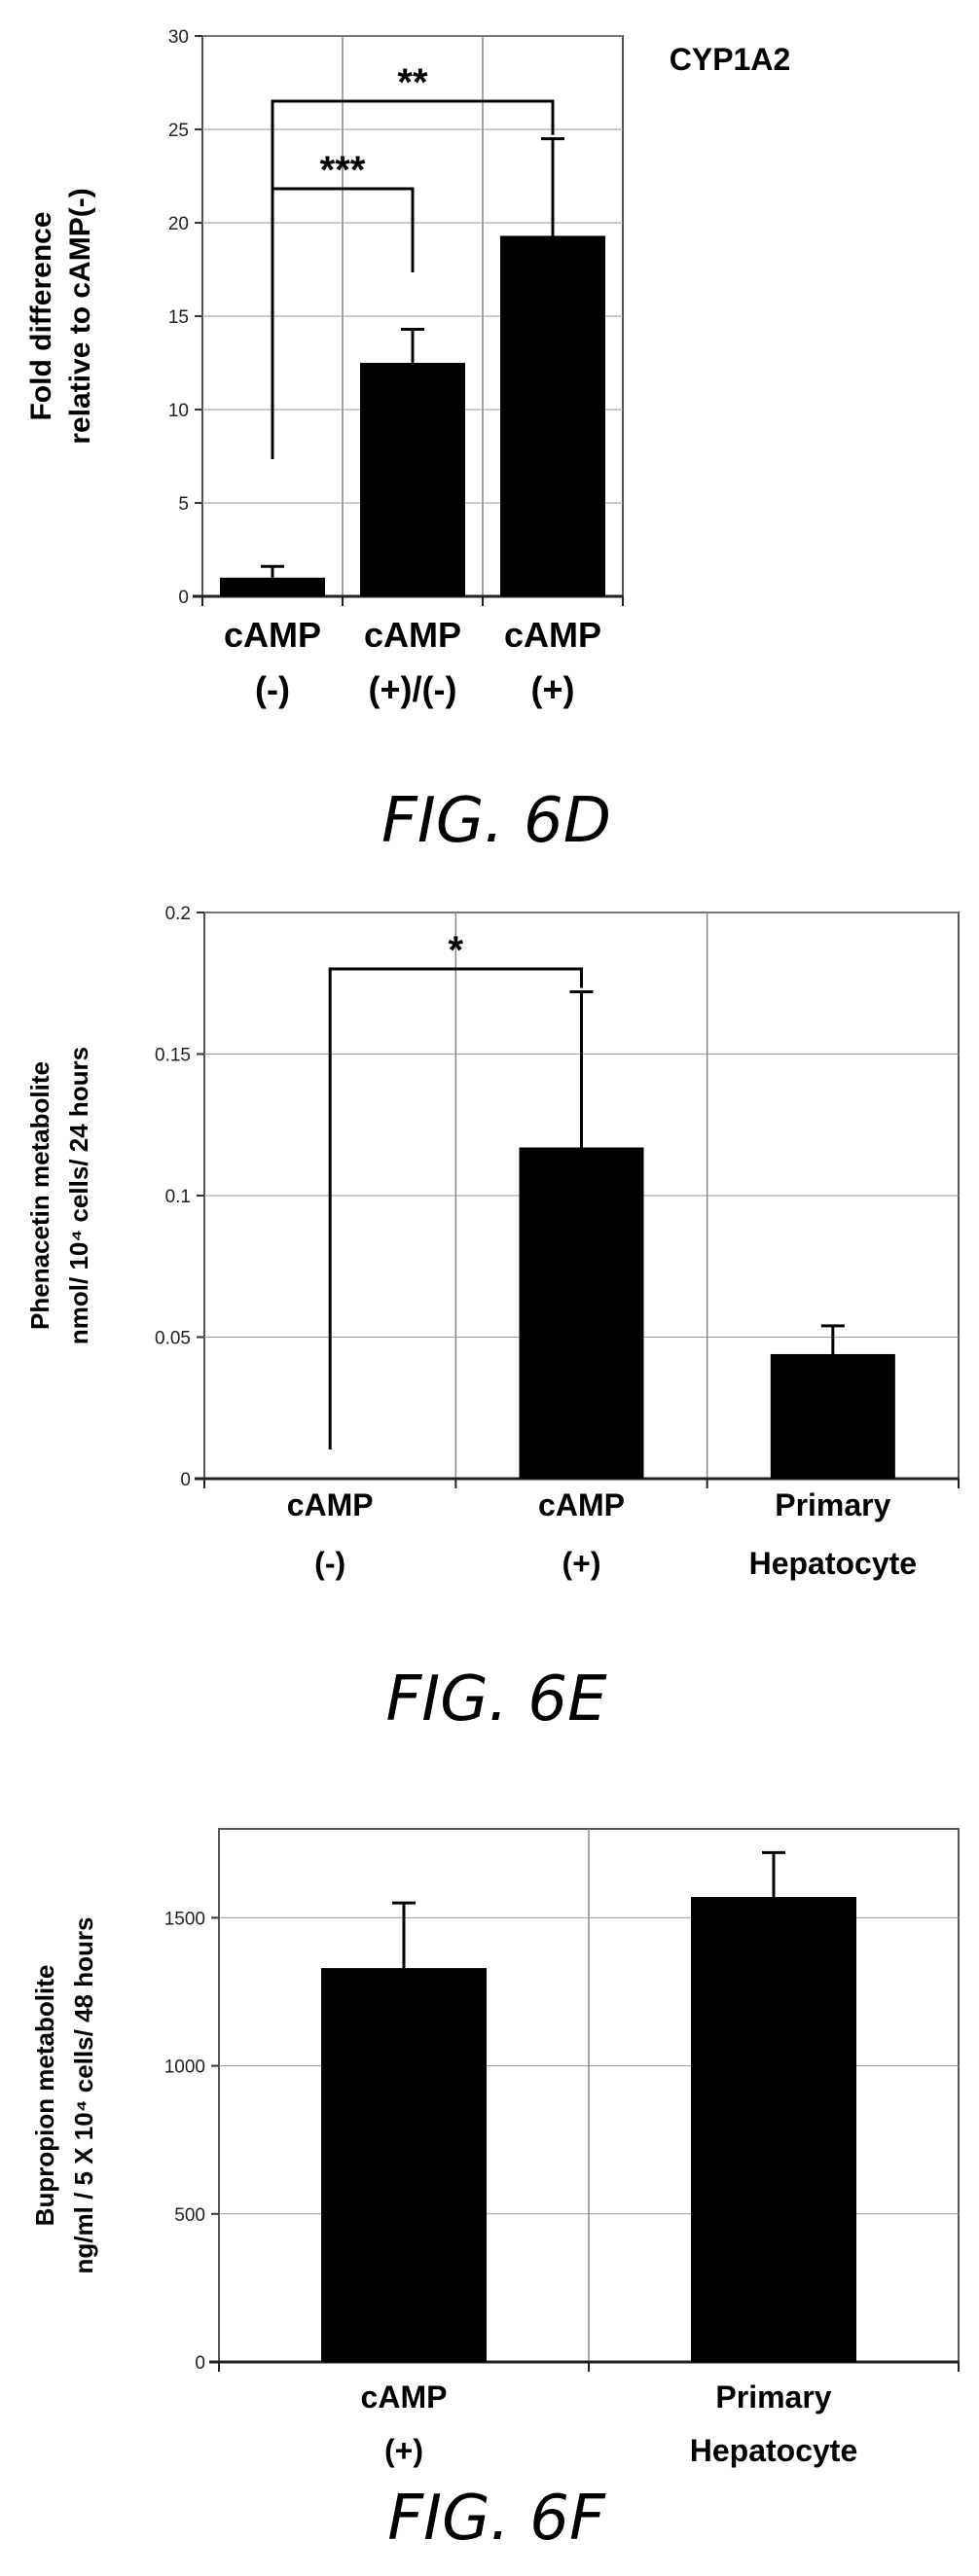  Describe the element at coordinates (179, 317) in the screenshot. I see `y-tick-label: 15` at that location.